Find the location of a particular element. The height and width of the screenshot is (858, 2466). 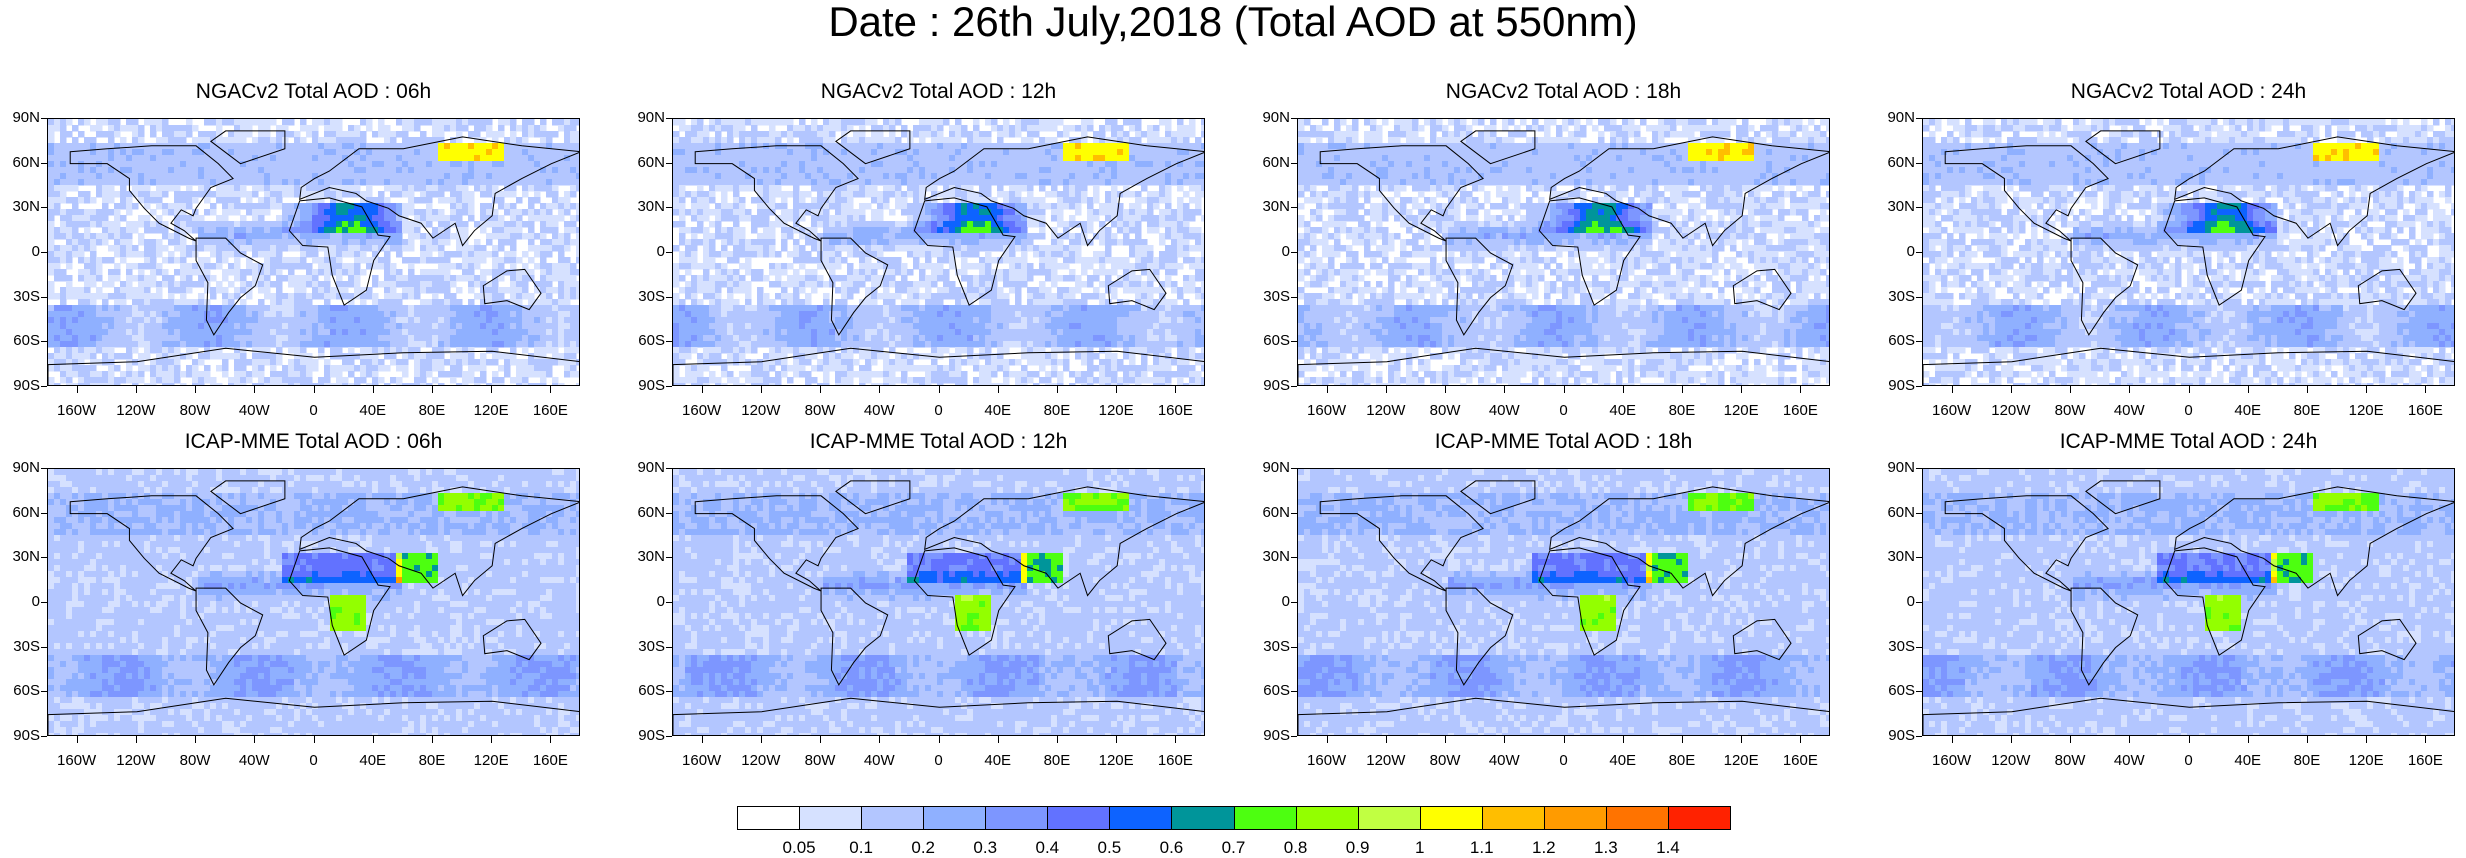

colorbar-label: 0.6 is located at coordinates (1171, 848).